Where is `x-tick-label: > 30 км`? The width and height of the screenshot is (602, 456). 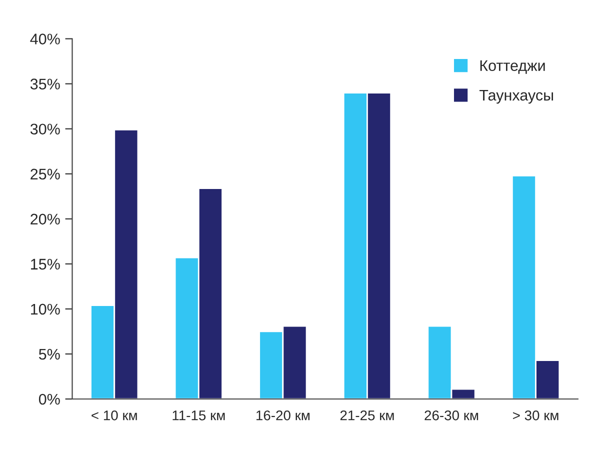
x-tick-label: > 30 км is located at coordinates (535, 415).